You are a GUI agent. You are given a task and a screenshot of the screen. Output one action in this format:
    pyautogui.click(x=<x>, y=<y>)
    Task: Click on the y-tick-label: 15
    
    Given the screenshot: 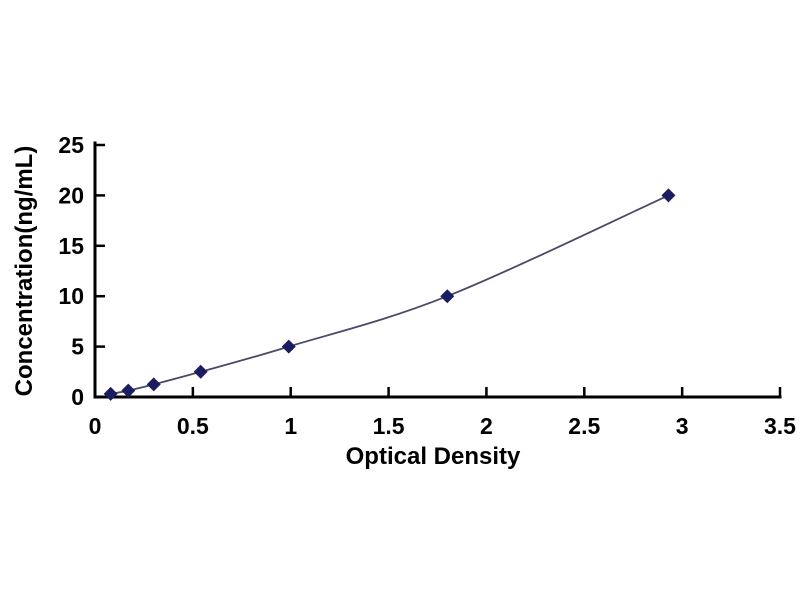 What is the action you would take?
    pyautogui.click(x=71, y=246)
    